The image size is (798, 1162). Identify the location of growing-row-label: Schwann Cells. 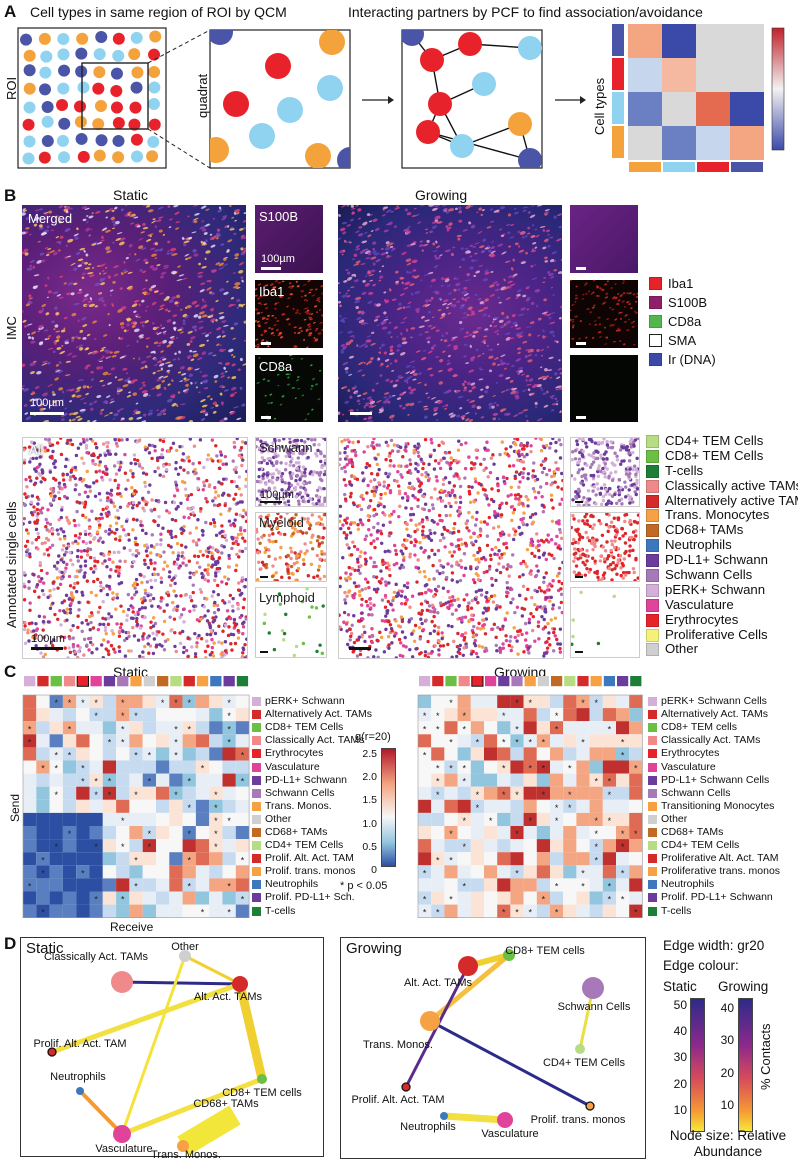
(714, 793).